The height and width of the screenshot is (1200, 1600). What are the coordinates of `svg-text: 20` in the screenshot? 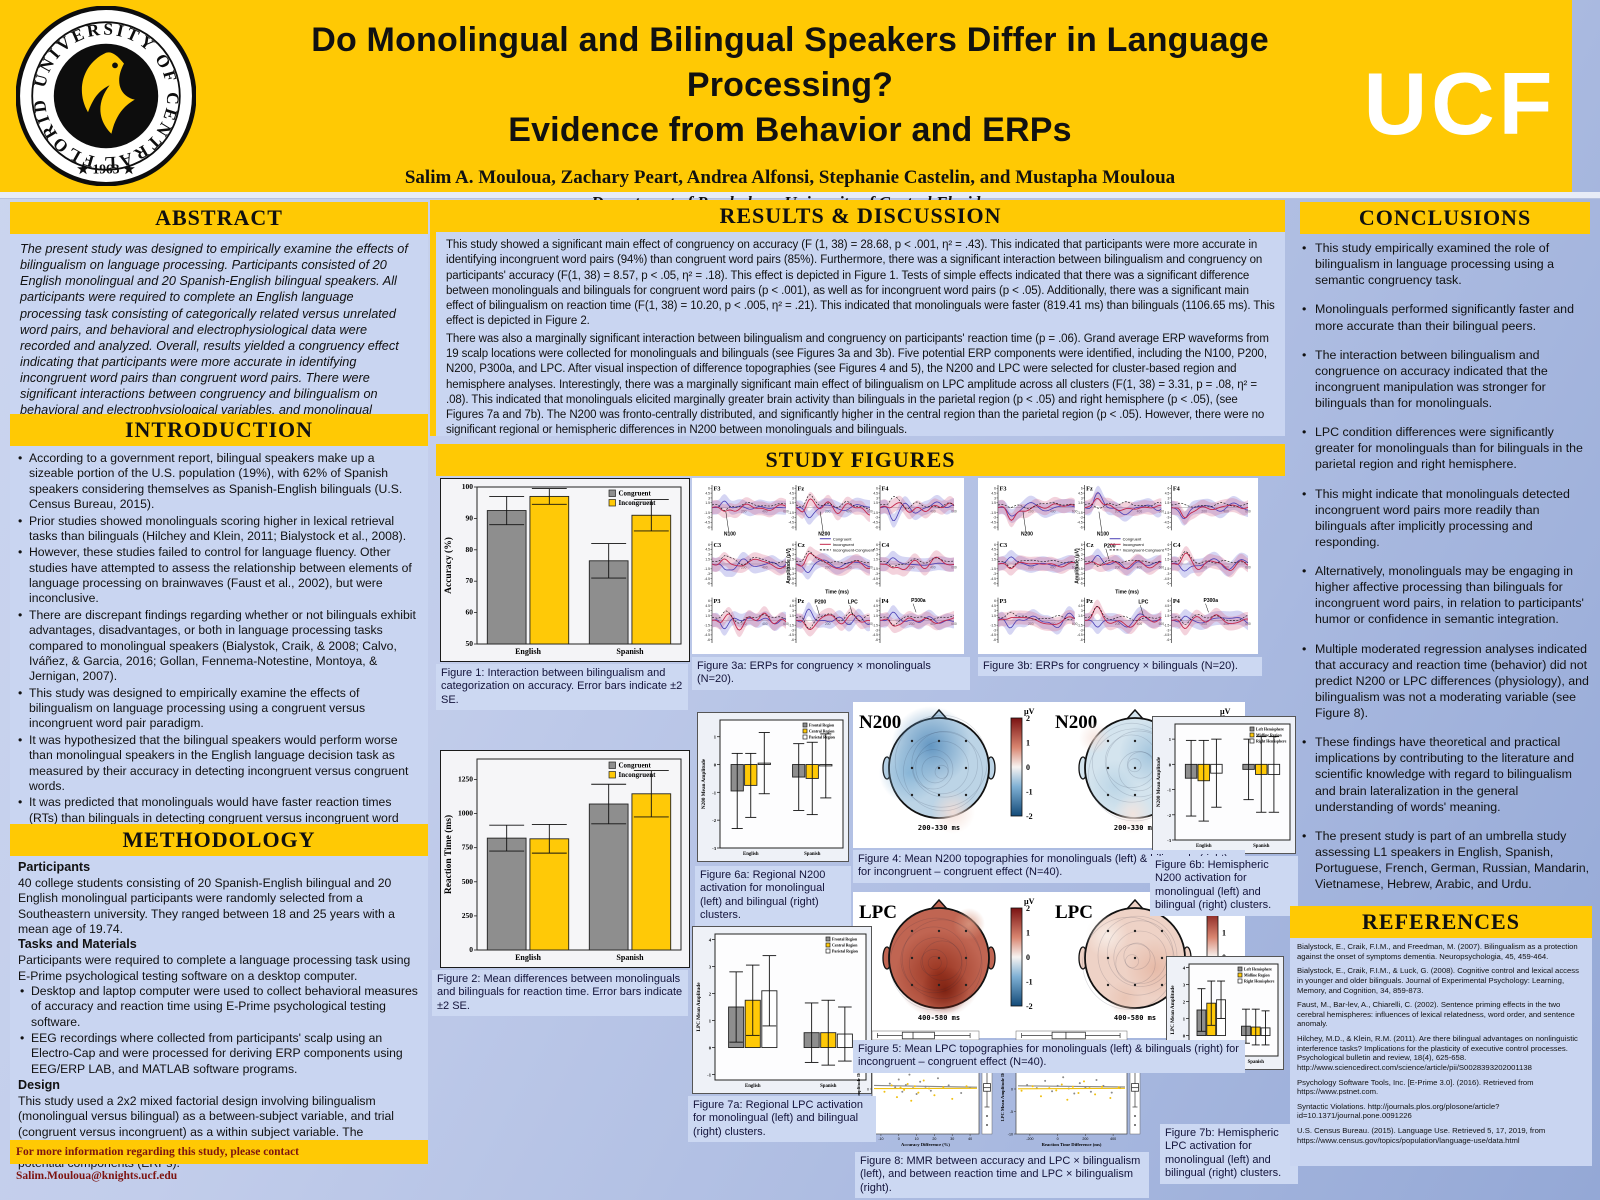 It's located at (934, 1139).